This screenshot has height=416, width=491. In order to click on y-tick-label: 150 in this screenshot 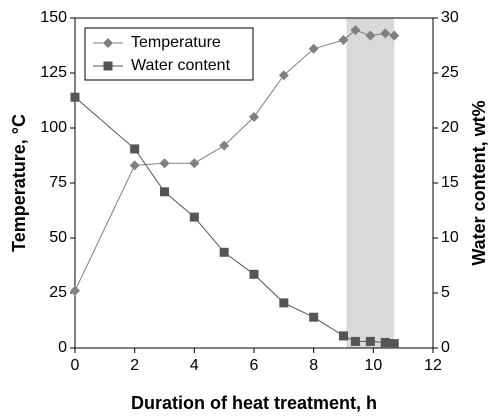, I will do `click(53, 17)`.